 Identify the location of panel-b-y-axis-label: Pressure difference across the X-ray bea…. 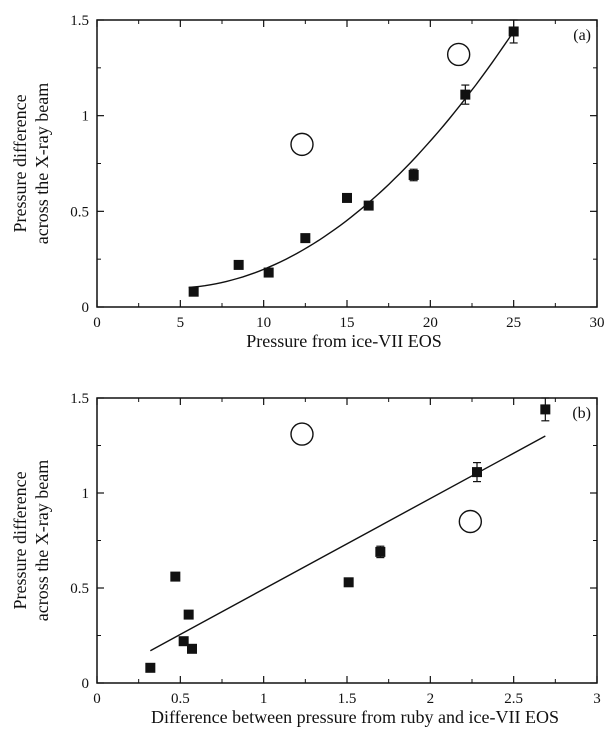
(31, 540).